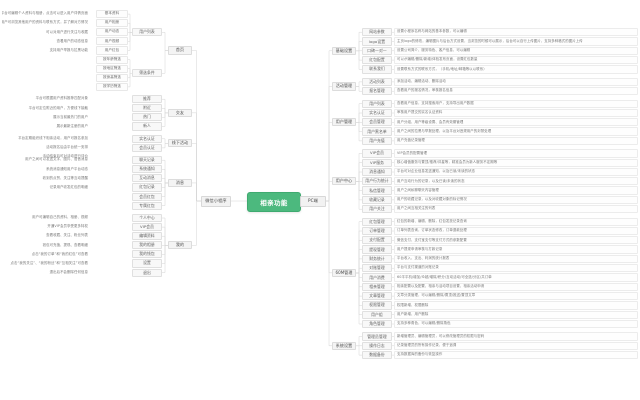  Describe the element at coordinates (112, 32) in the screenshot. I see `left-item: 用户动态` at that location.